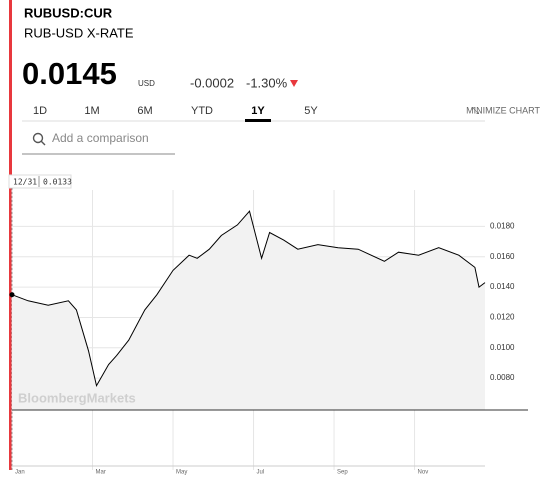  Describe the element at coordinates (502, 347) in the screenshot. I see `y-tick-label: 0.0100` at that location.